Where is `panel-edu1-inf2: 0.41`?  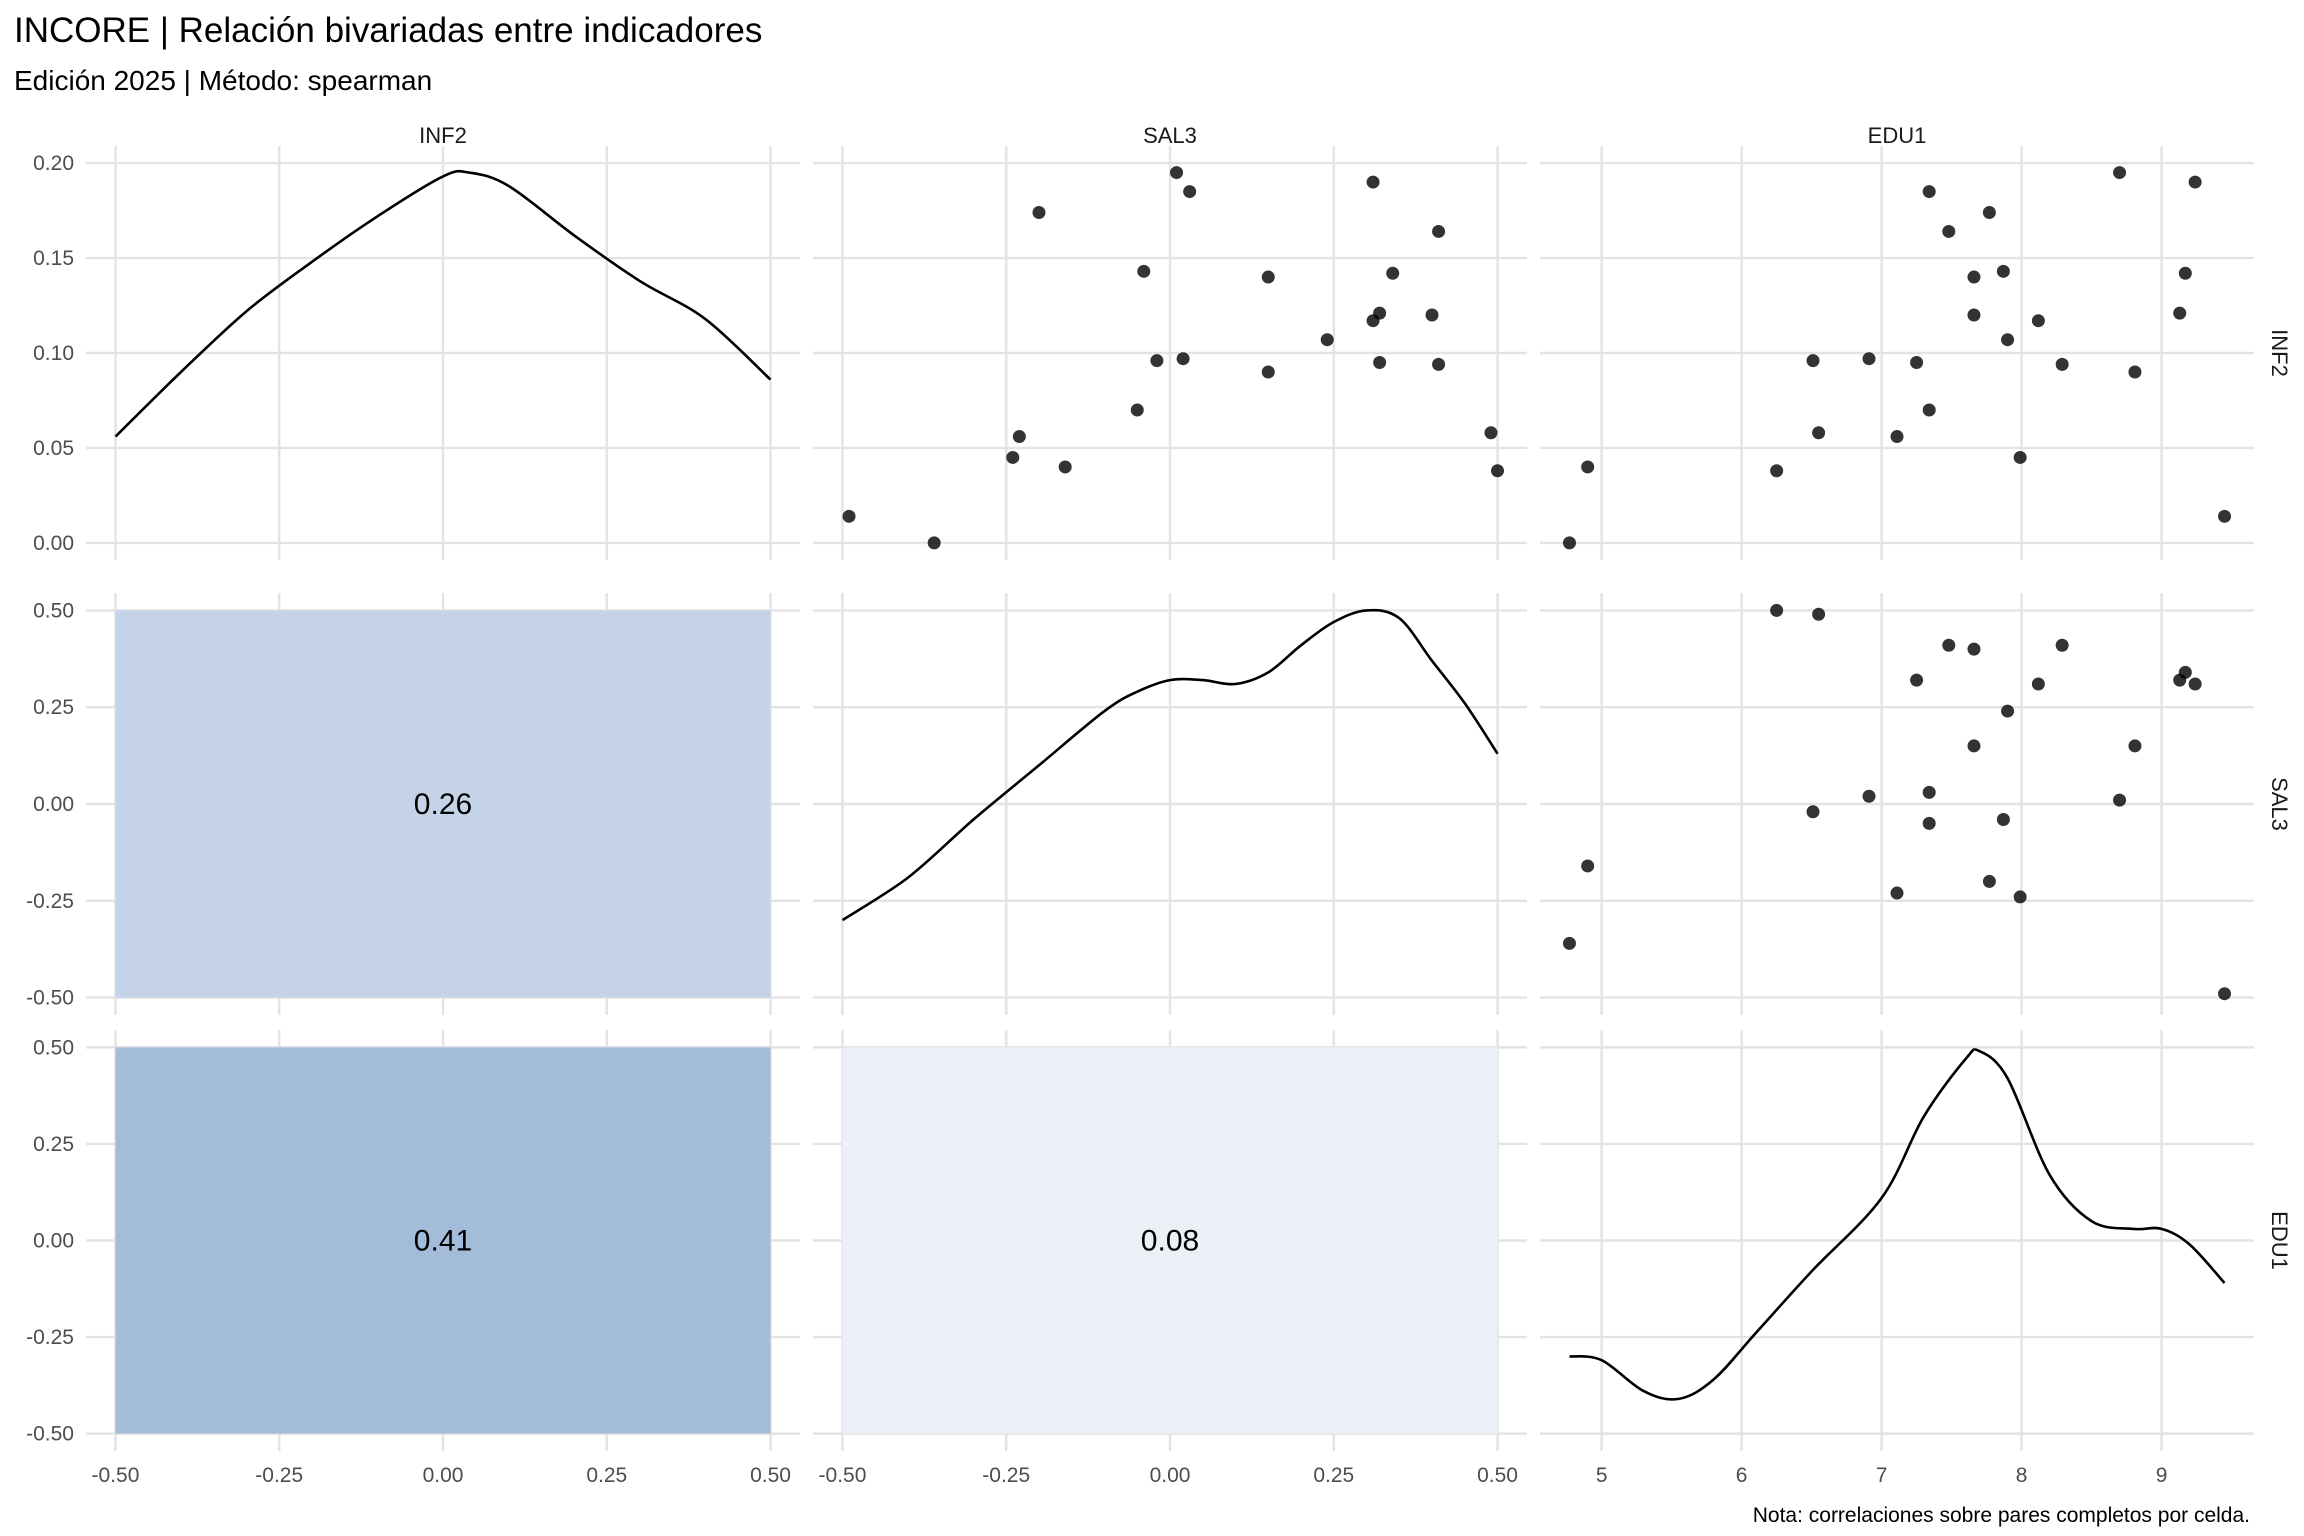 panel-edu1-inf2: 0.41 is located at coordinates (443, 1240).